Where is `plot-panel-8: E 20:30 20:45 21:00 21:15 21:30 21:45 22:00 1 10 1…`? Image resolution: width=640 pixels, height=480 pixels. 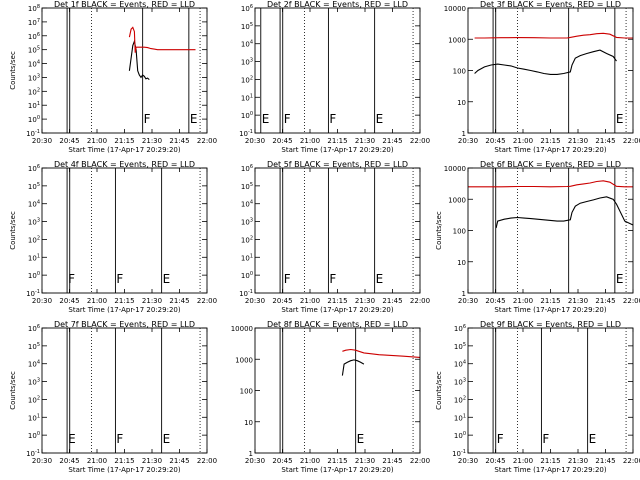
plot-panel-8: E 20:30 20:45 21:00 21:15 21:30 21:45 22:00 1 10 1… is located at coordinates (330, 397).